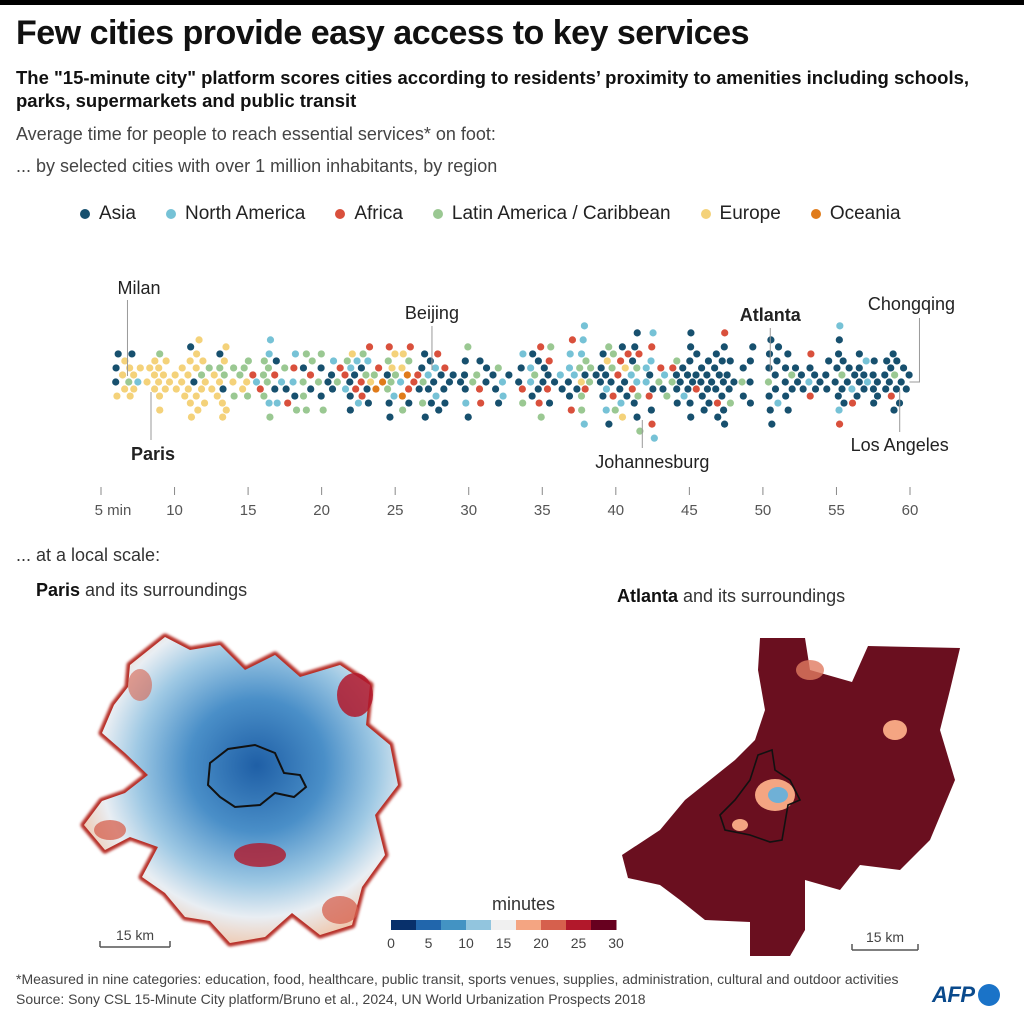  What do you see at coordinates (988, 995) in the screenshot?
I see `afp-logo-dot` at bounding box center [988, 995].